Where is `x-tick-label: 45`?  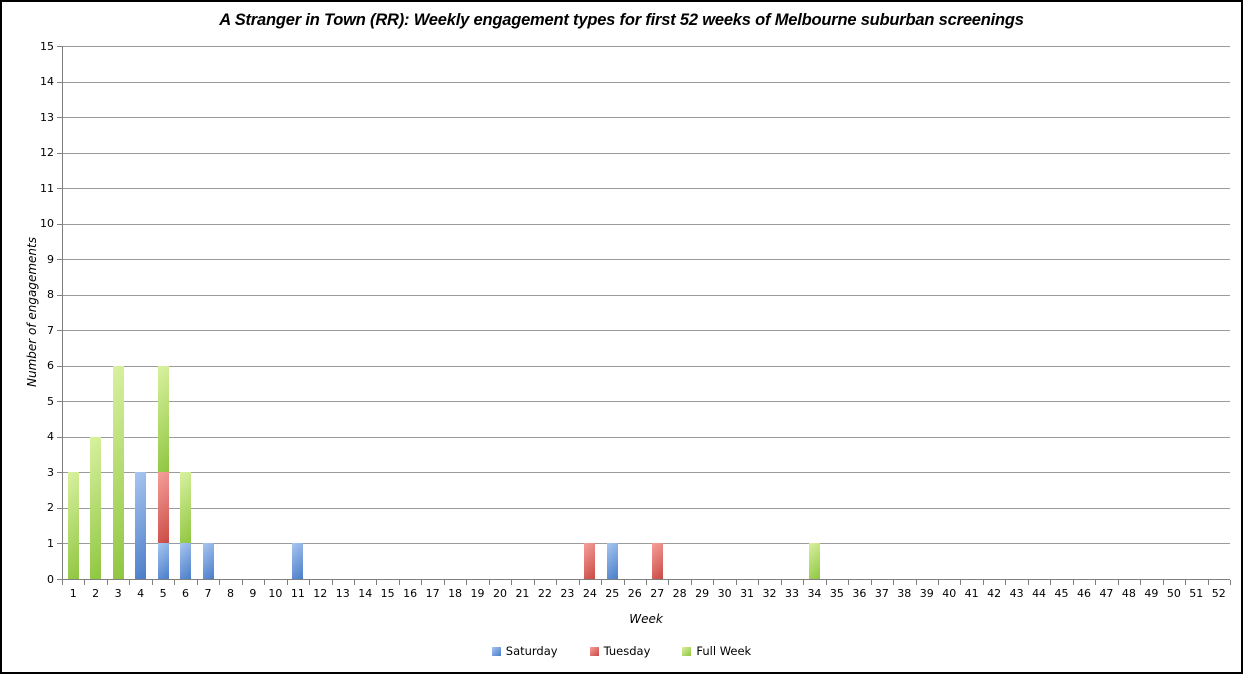
x-tick-label: 45 is located at coordinates (1061, 593).